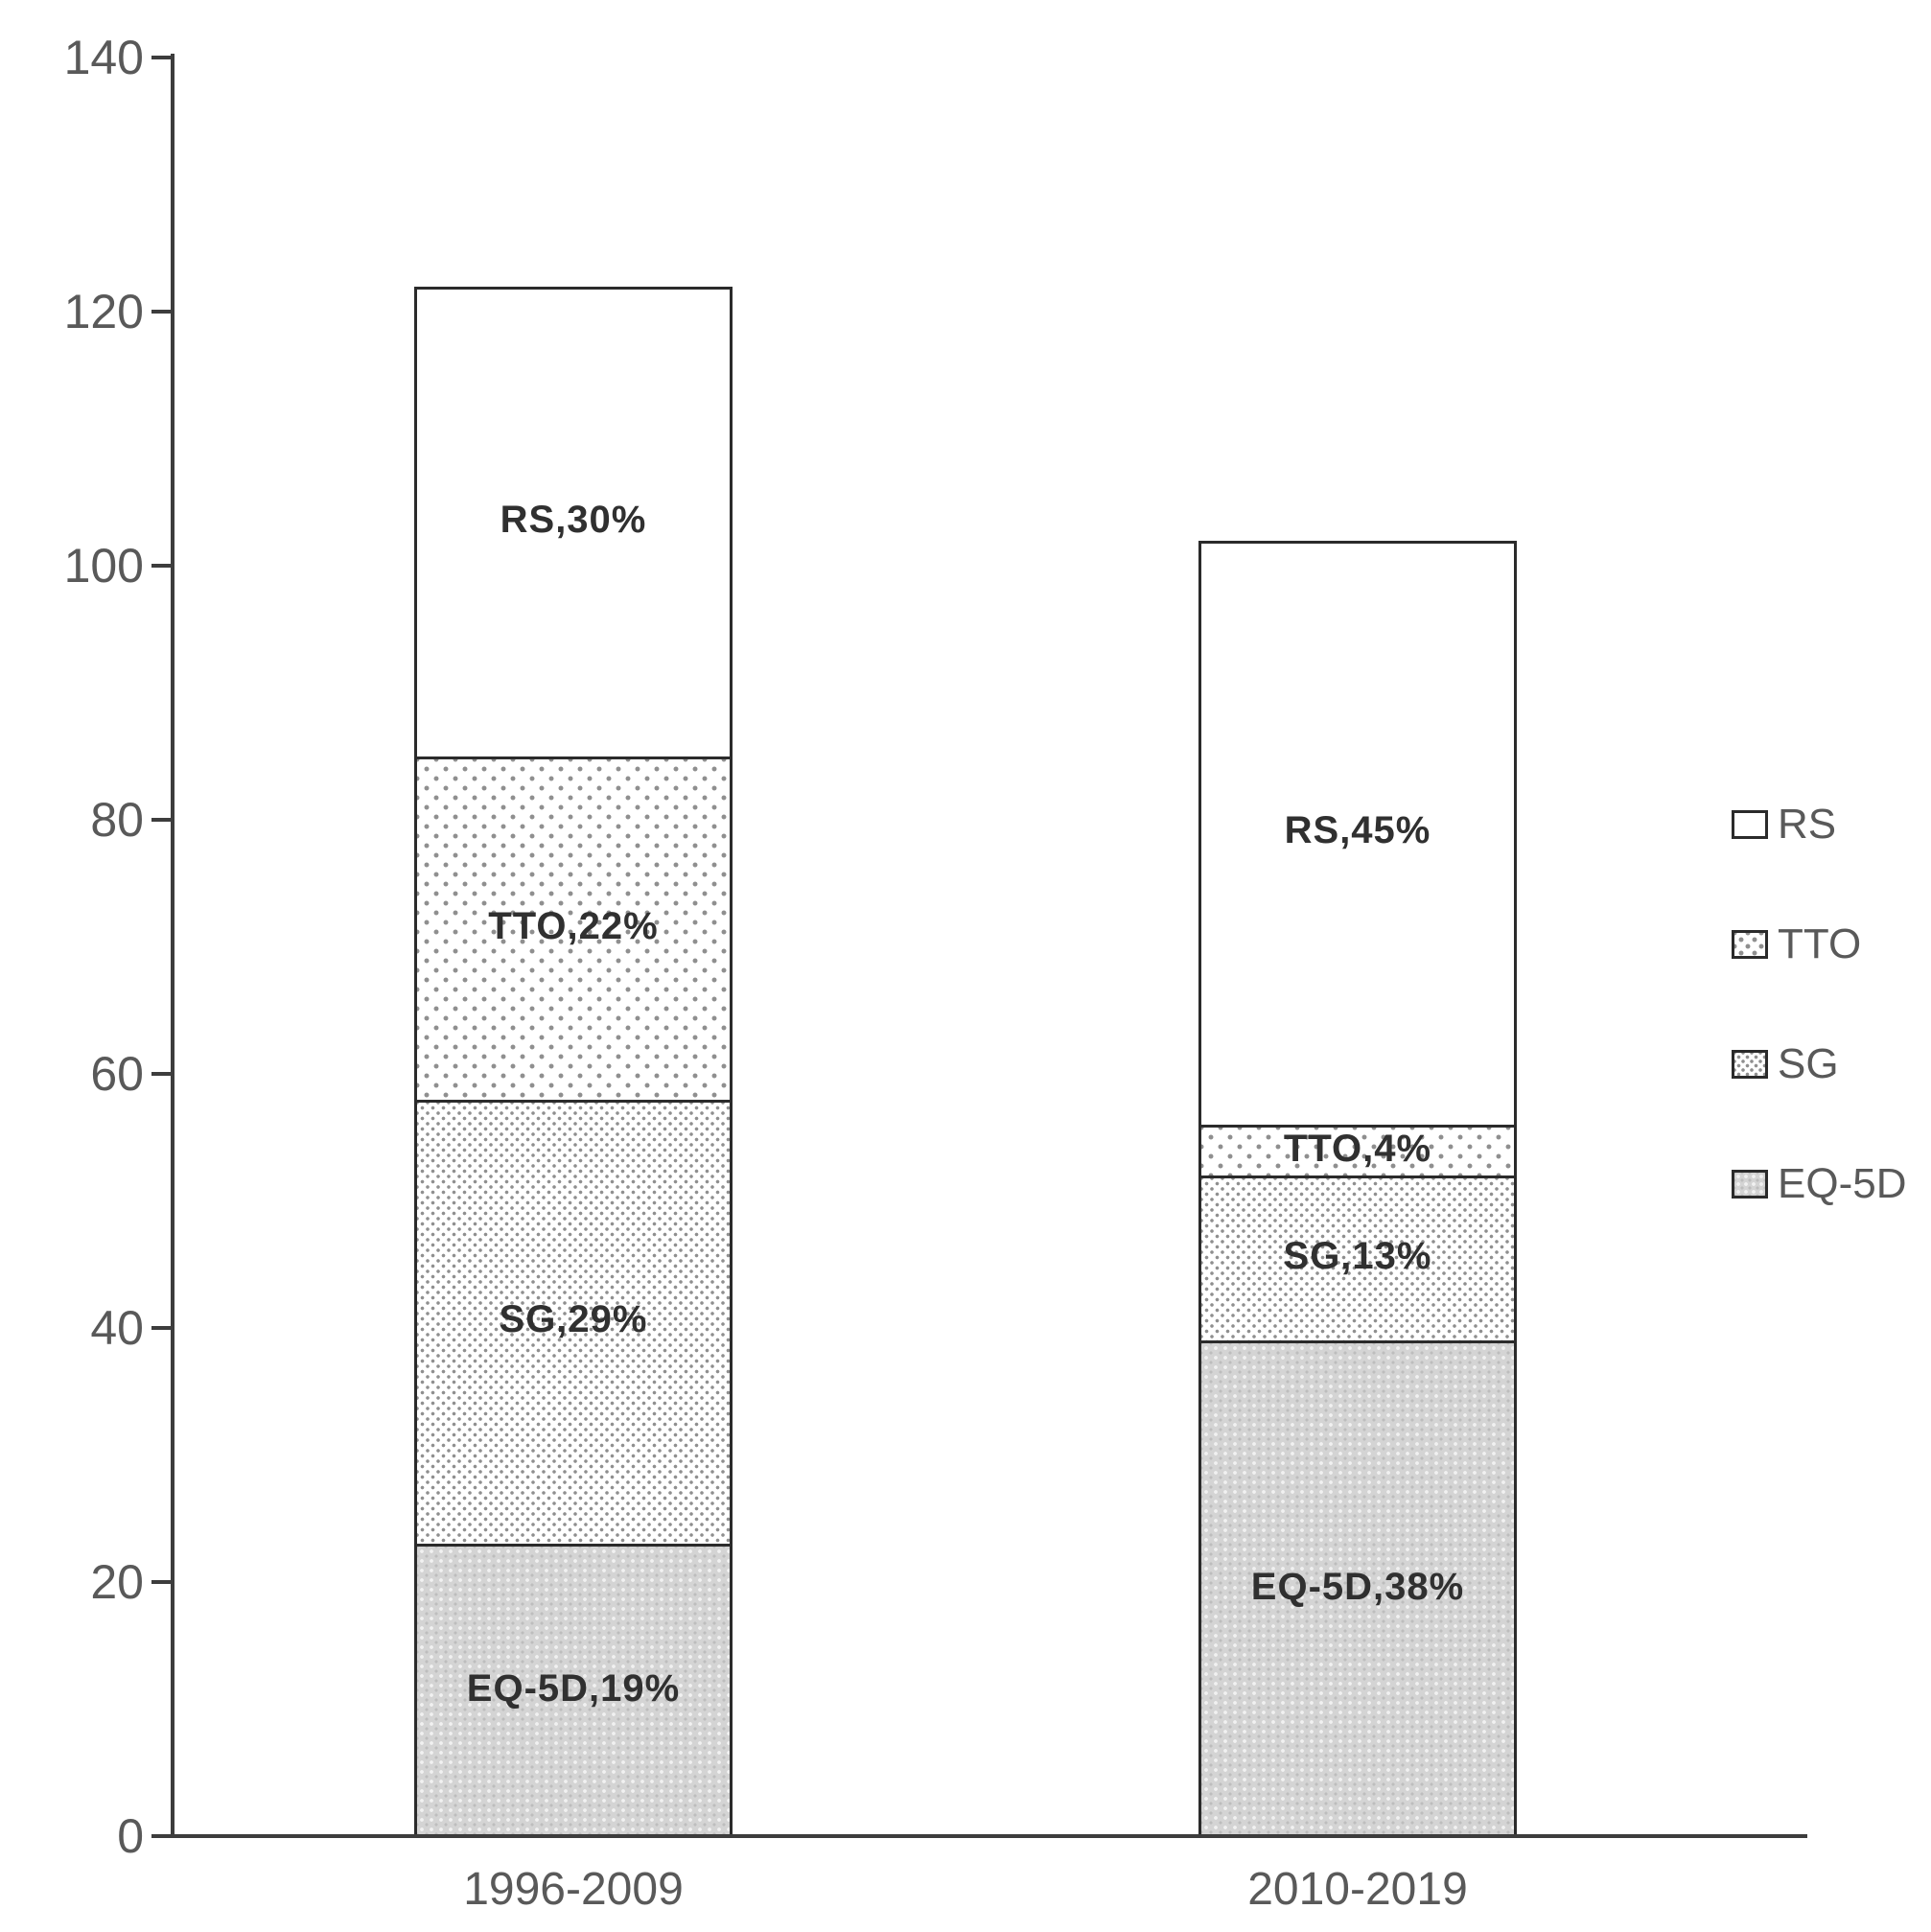  Describe the element at coordinates (103, 566) in the screenshot. I see `y-tick-label: 100` at that location.